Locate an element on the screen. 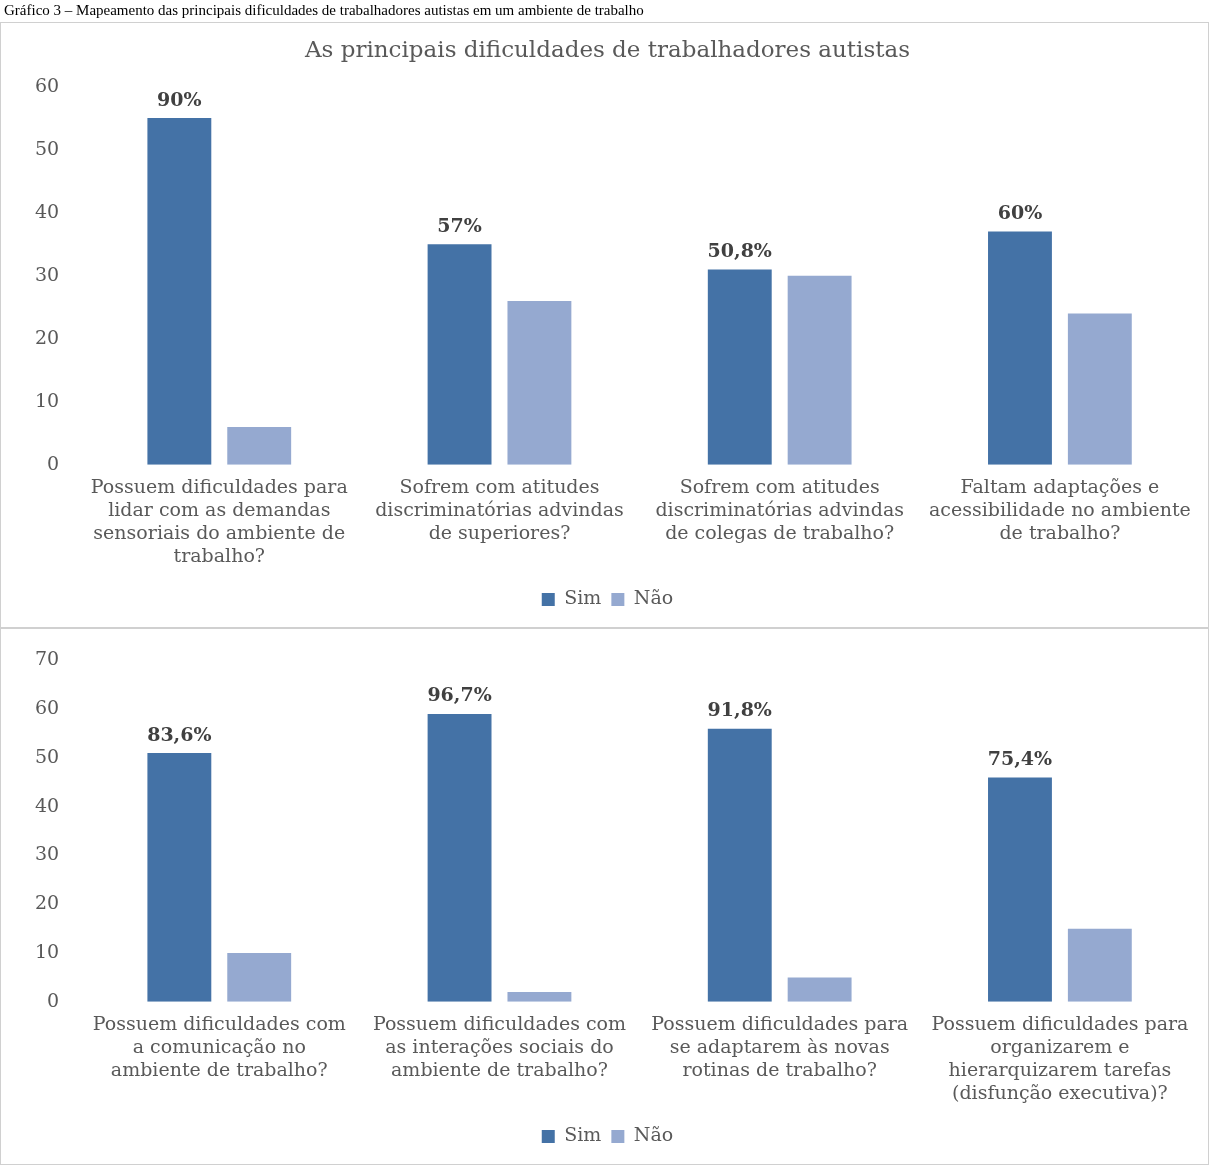 This screenshot has width=1209, height=1165. x-tick-label: Faltam adaptações e acessibilidade no ambiente de trabalho? is located at coordinates (1060, 509).